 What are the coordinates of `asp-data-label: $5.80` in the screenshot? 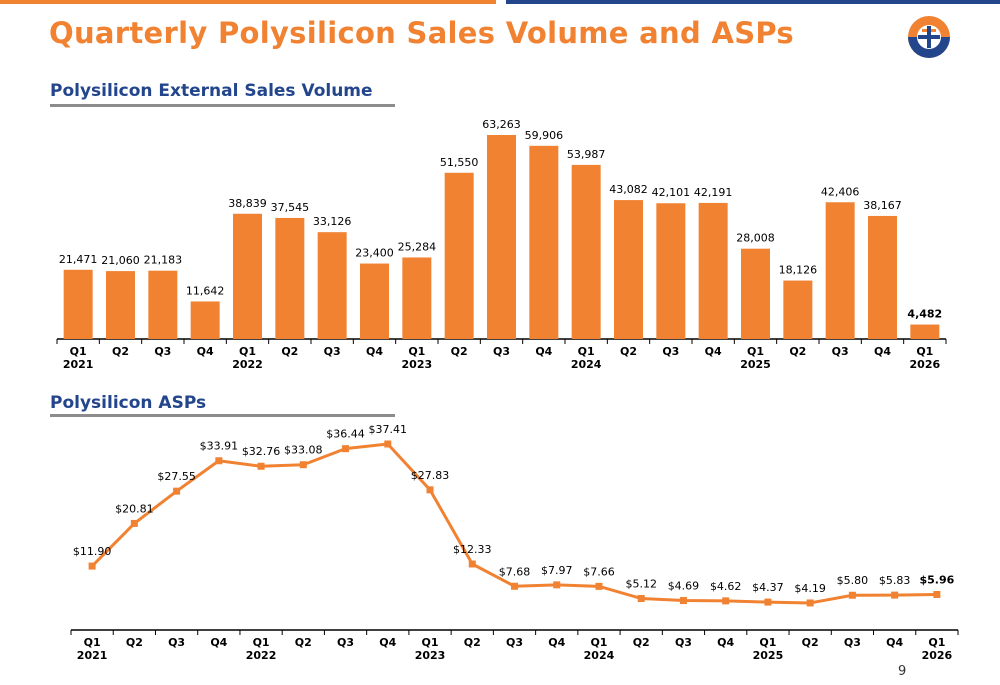 It's located at (853, 580).